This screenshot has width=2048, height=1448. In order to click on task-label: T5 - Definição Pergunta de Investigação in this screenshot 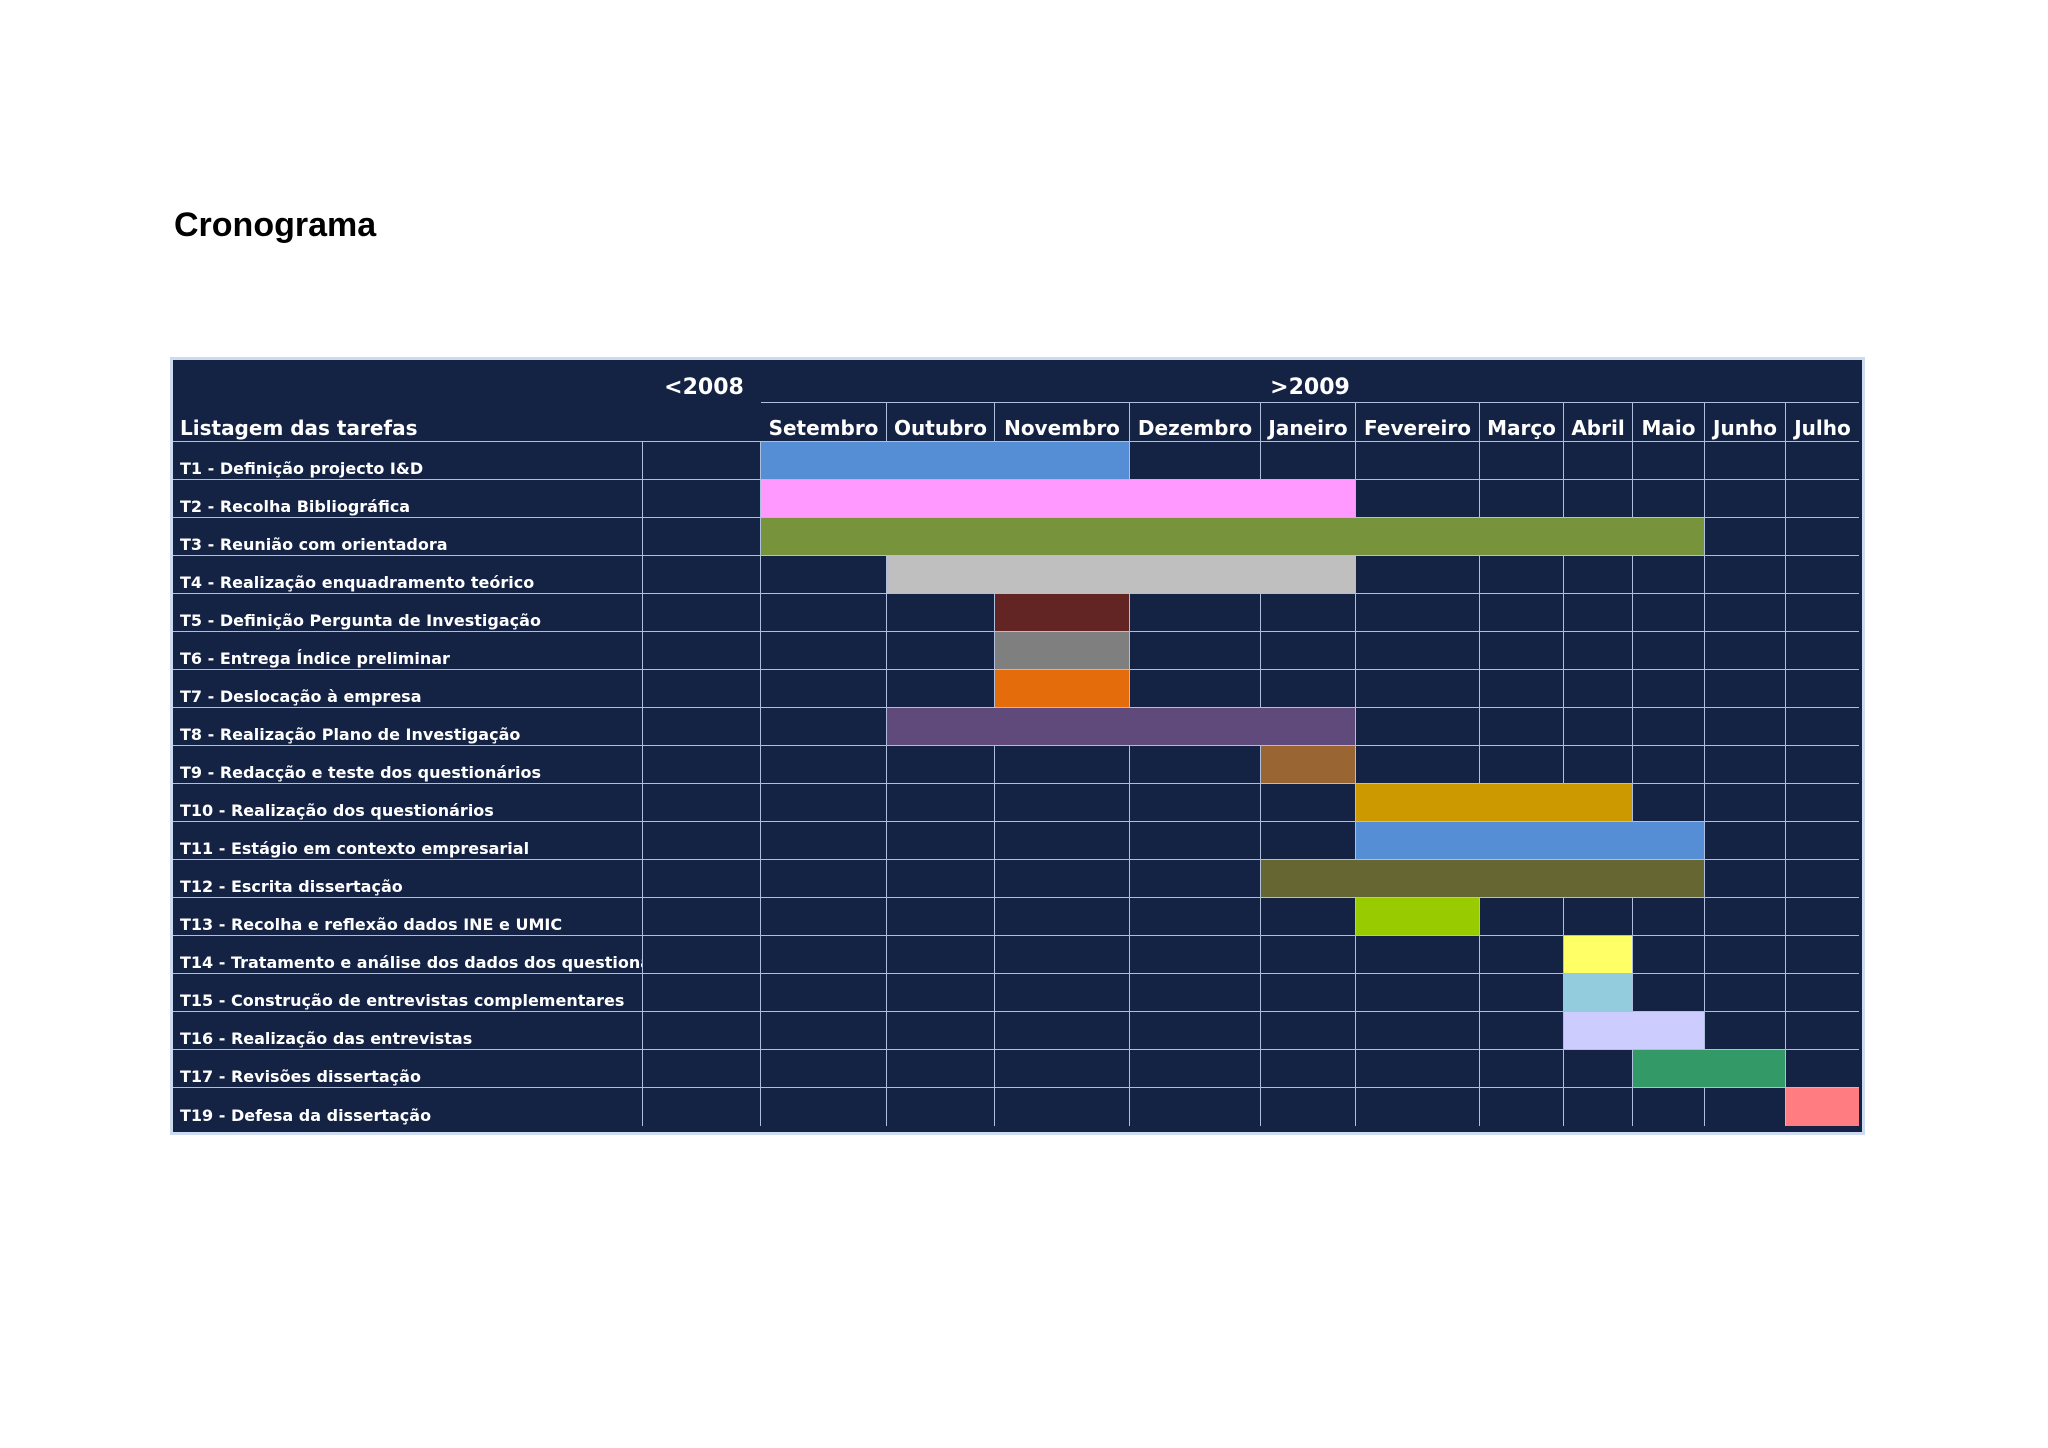, I will do `click(408, 613)`.